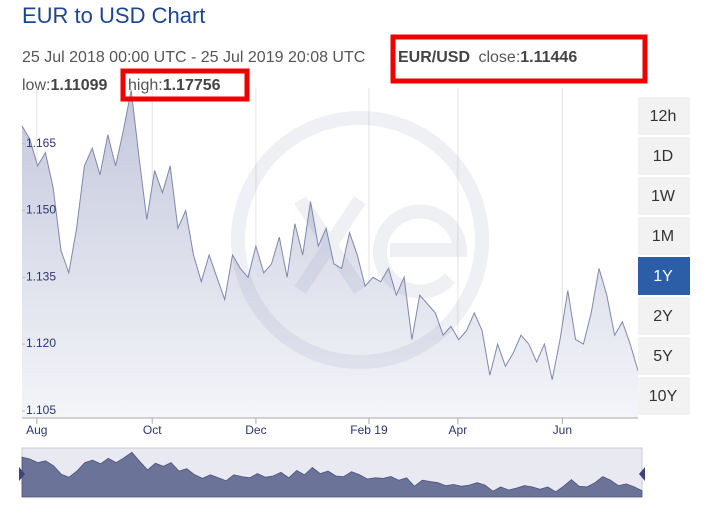  I want to click on range-button-label: 12h, so click(663, 116).